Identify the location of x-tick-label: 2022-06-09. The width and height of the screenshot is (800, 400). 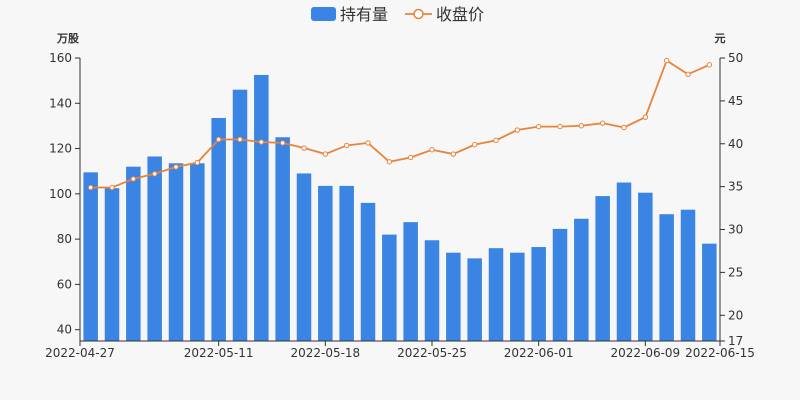
(645, 353).